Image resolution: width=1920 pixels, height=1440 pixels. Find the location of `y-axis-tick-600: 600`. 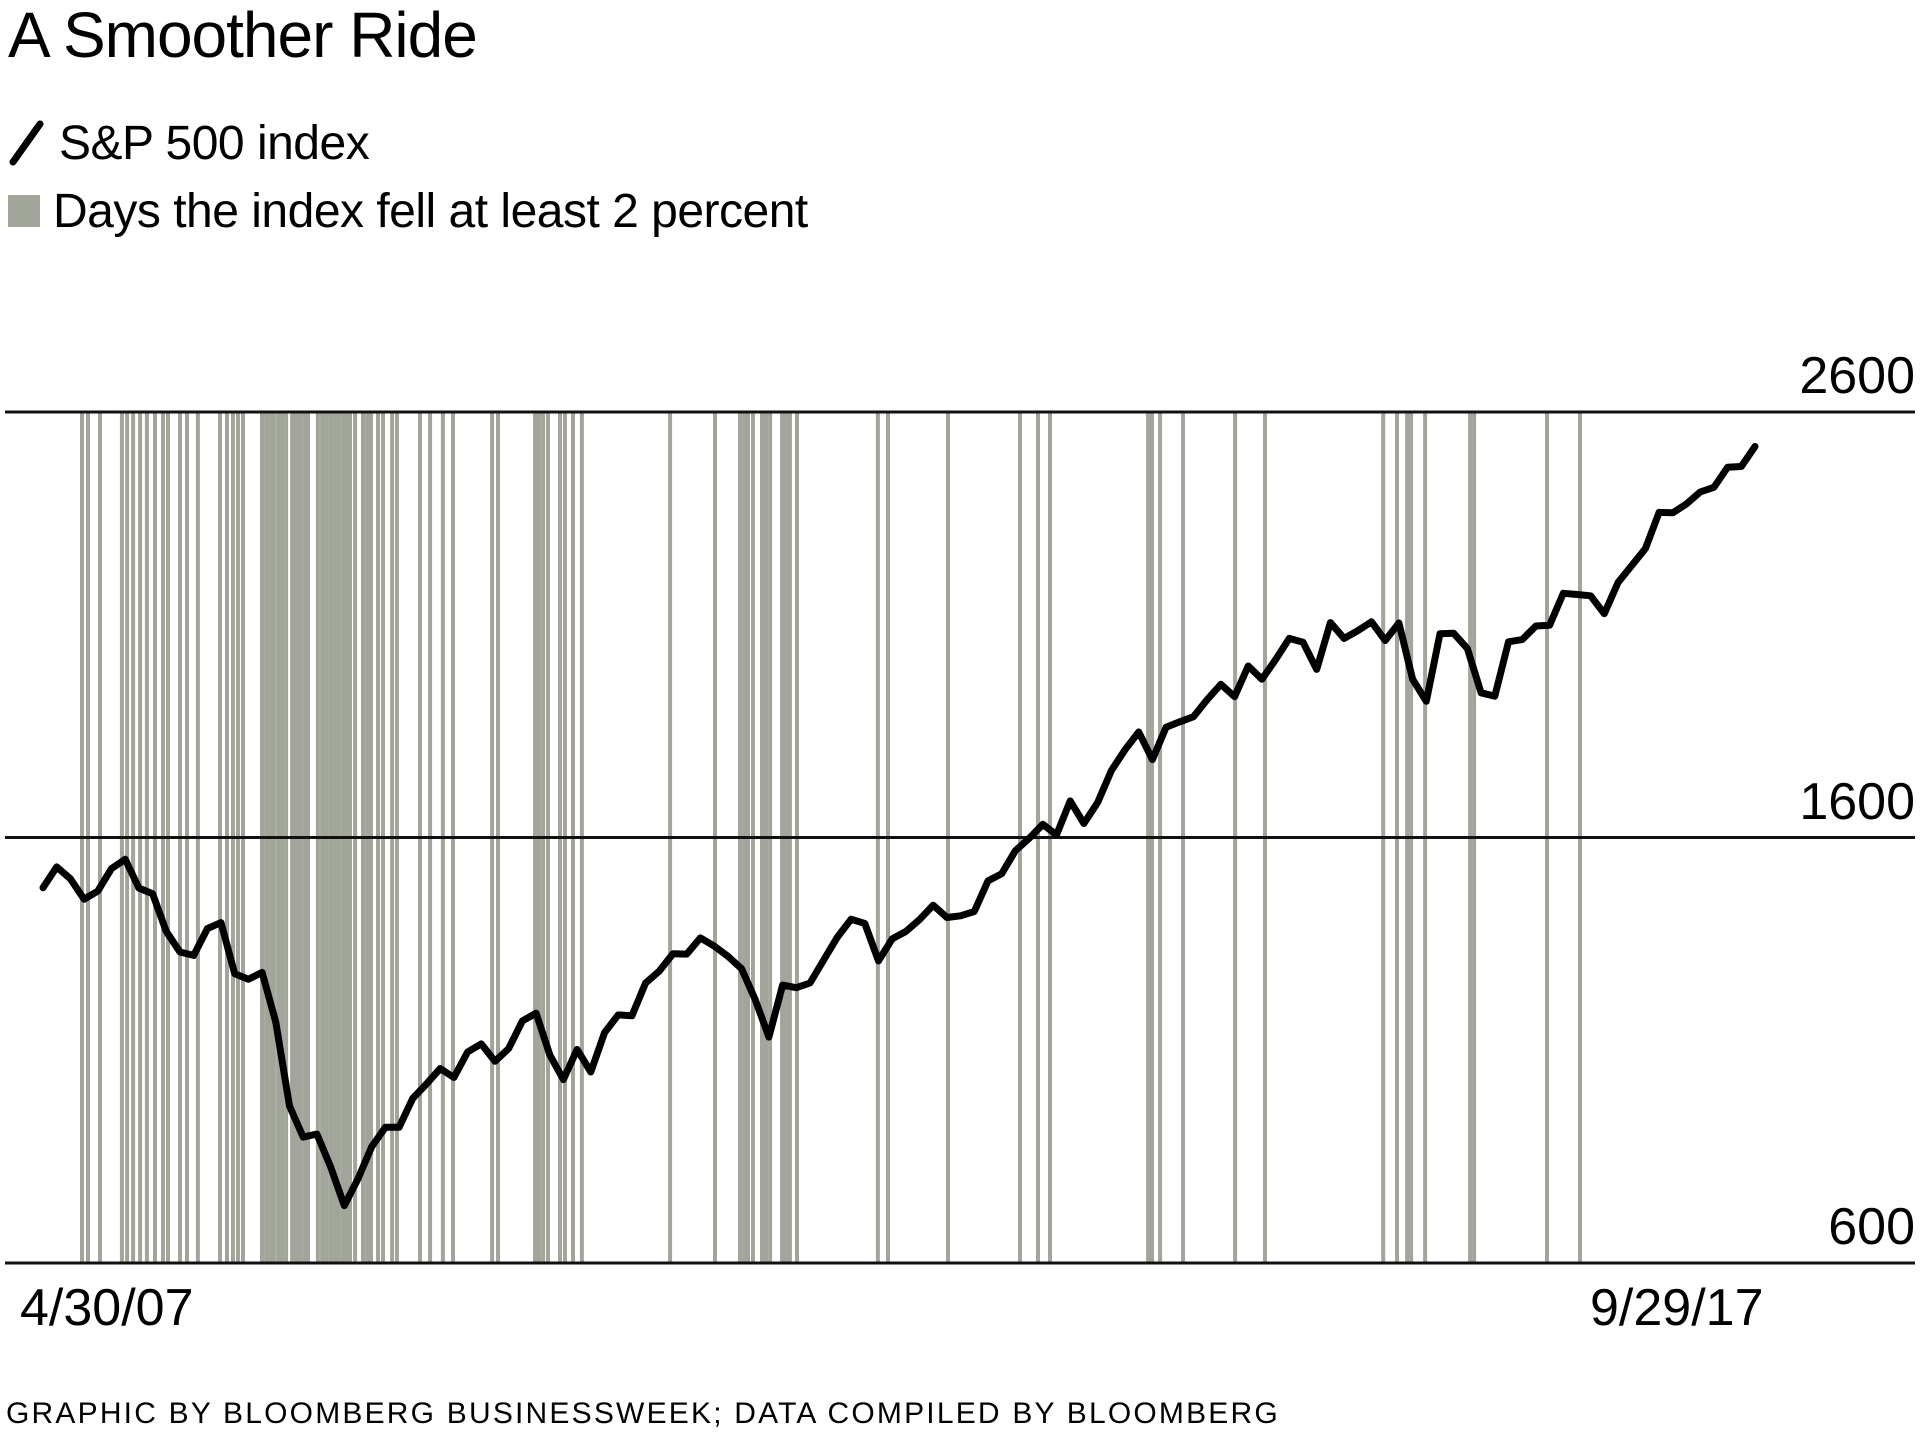

y-axis-tick-600: 600 is located at coordinates (1871, 1227).